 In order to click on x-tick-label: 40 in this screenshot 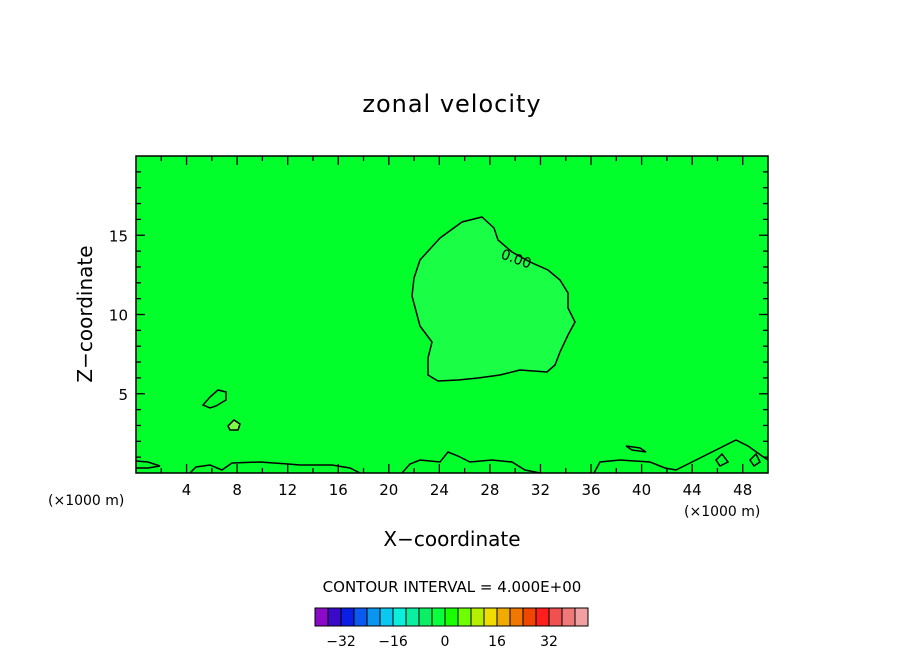, I will do `click(641, 490)`.